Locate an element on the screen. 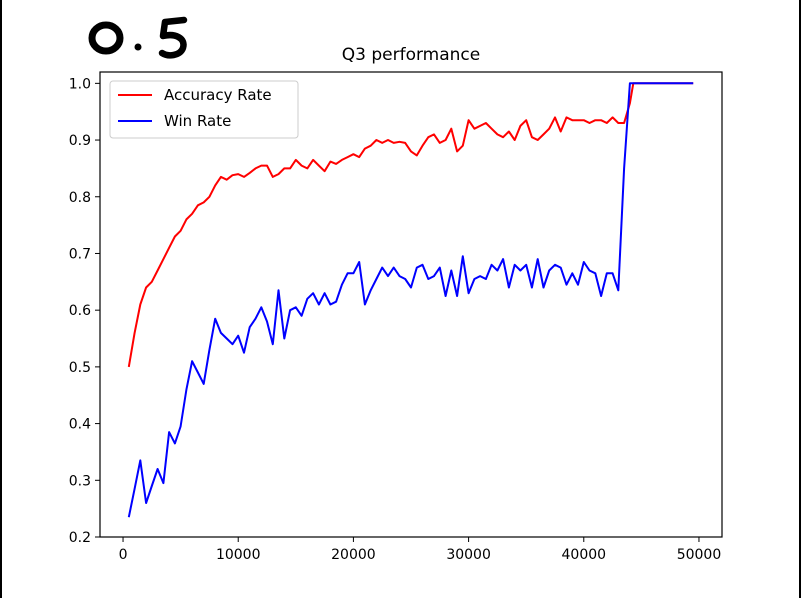 The image size is (801, 598). right-border is located at coordinates (800, 299).